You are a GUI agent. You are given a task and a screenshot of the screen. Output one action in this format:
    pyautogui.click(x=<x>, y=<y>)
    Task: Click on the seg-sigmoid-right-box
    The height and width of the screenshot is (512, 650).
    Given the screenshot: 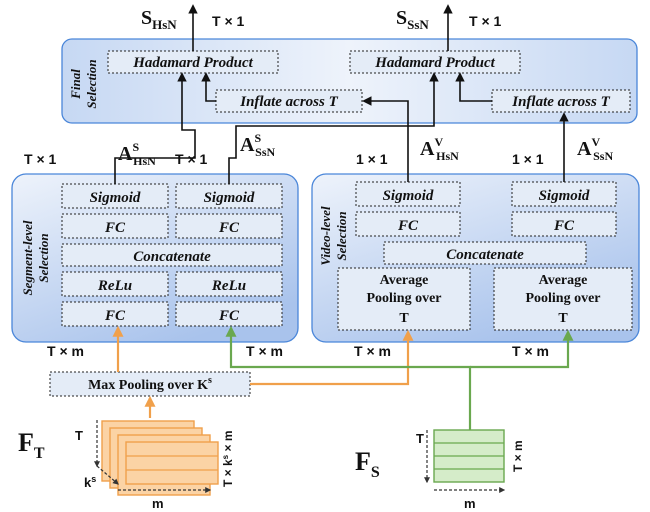 What is the action you would take?
    pyautogui.click(x=229, y=196)
    